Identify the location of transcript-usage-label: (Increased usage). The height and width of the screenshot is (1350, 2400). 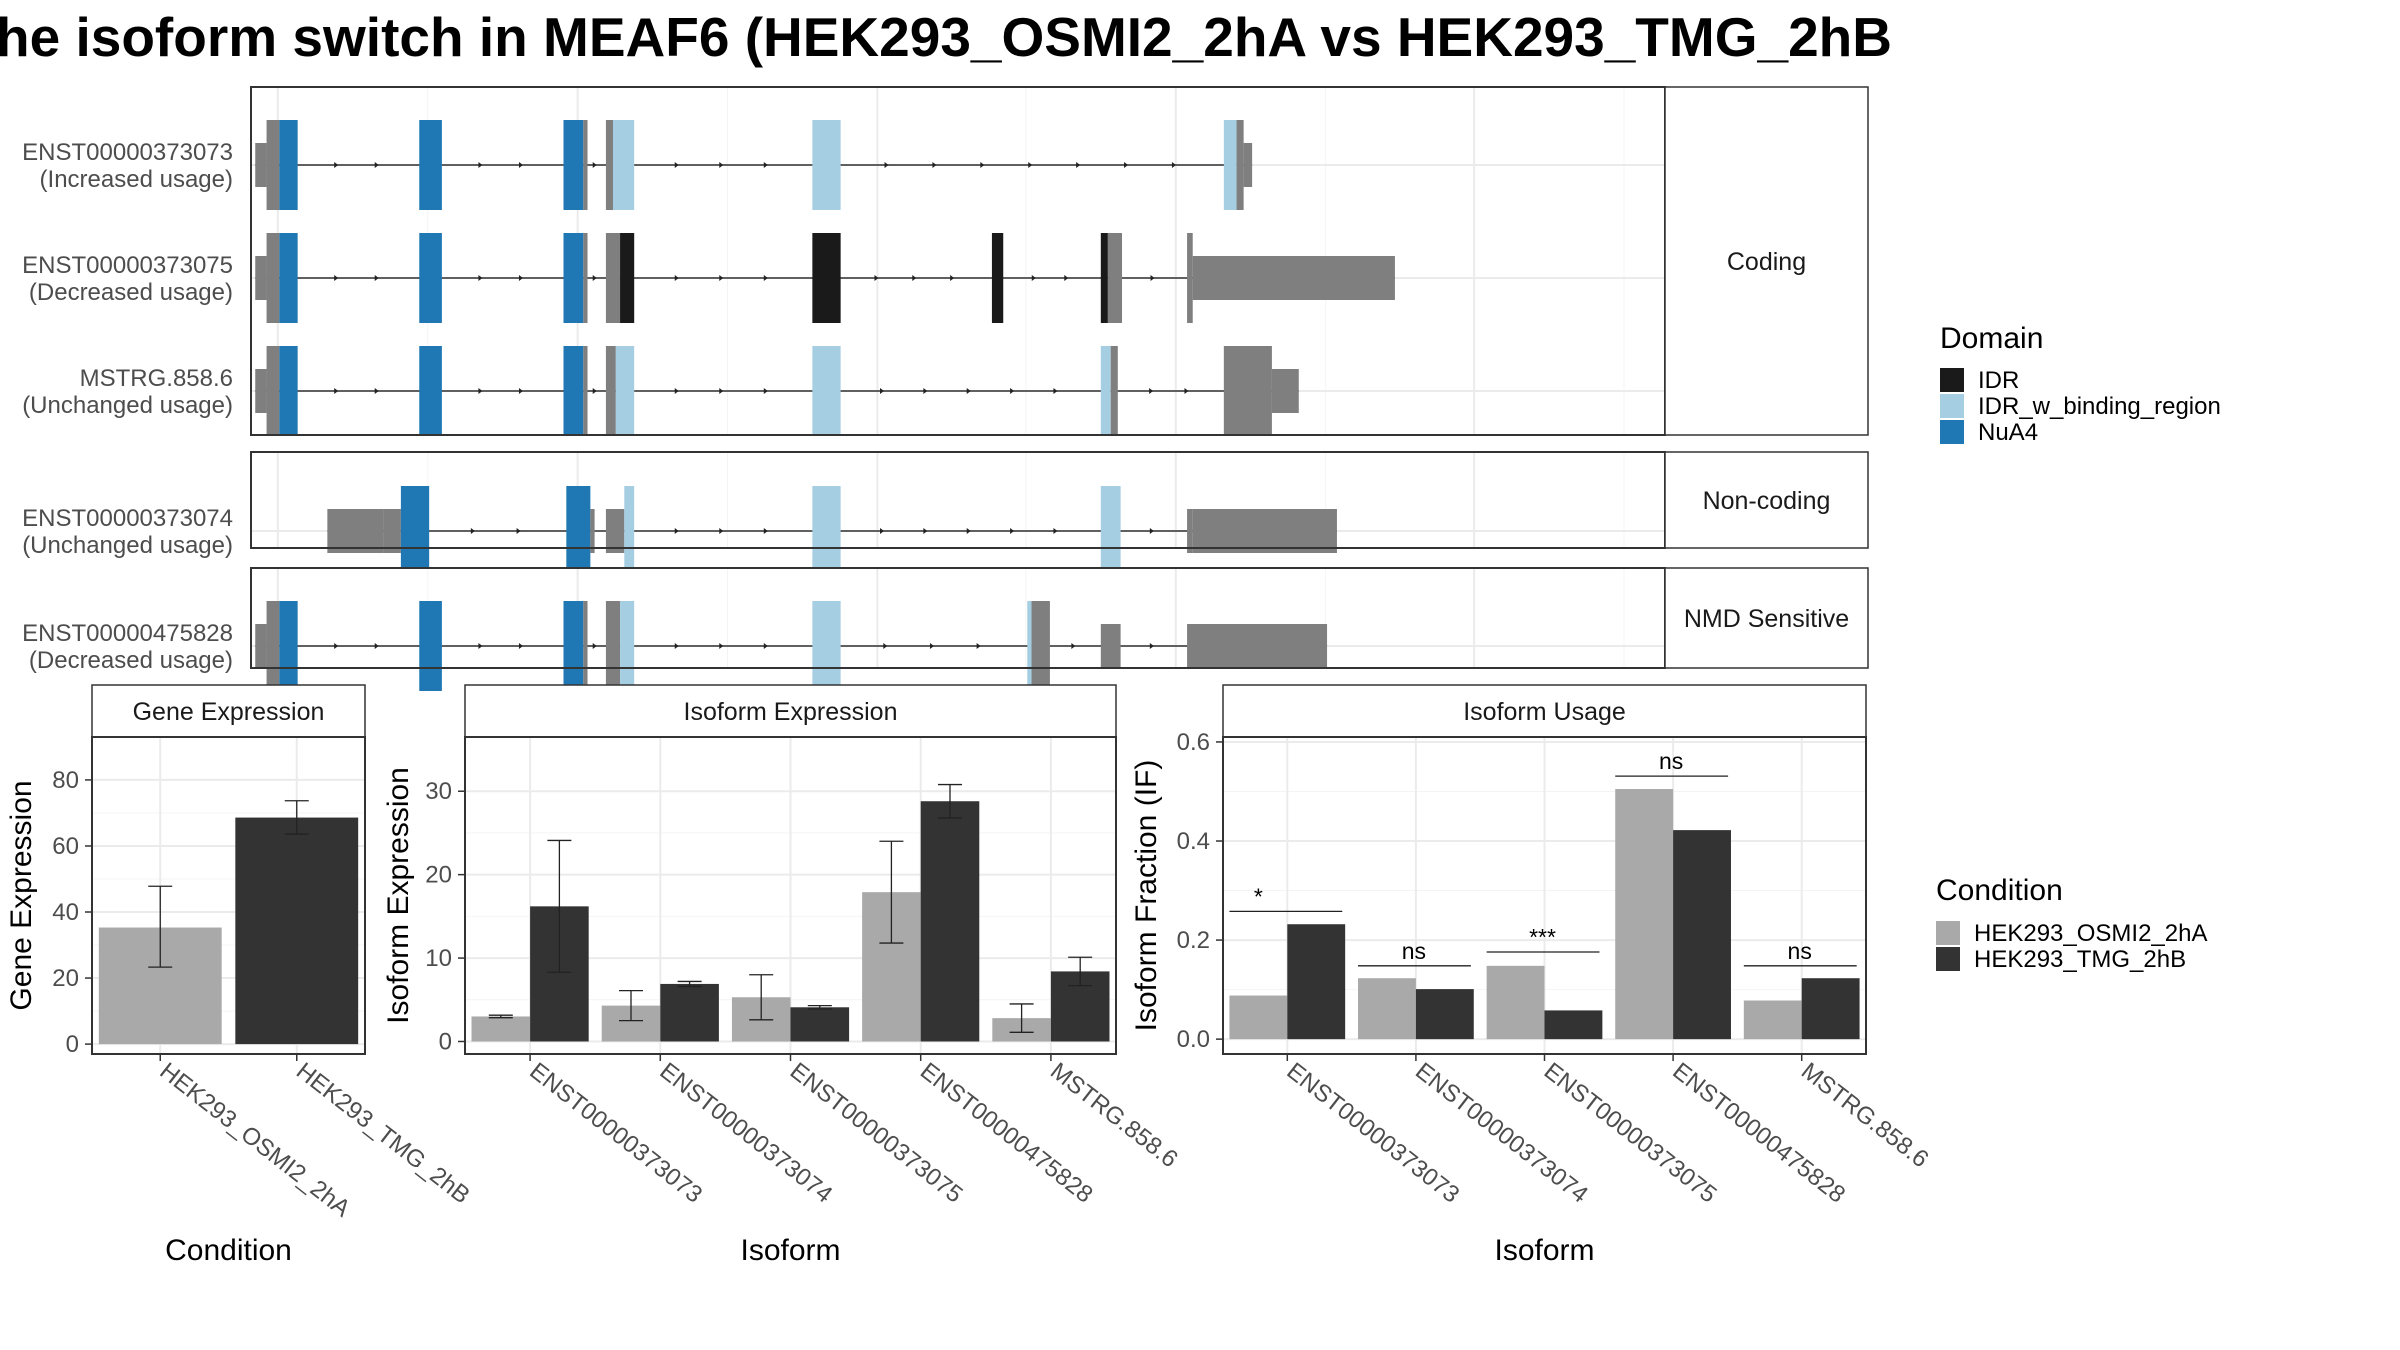
(136, 179).